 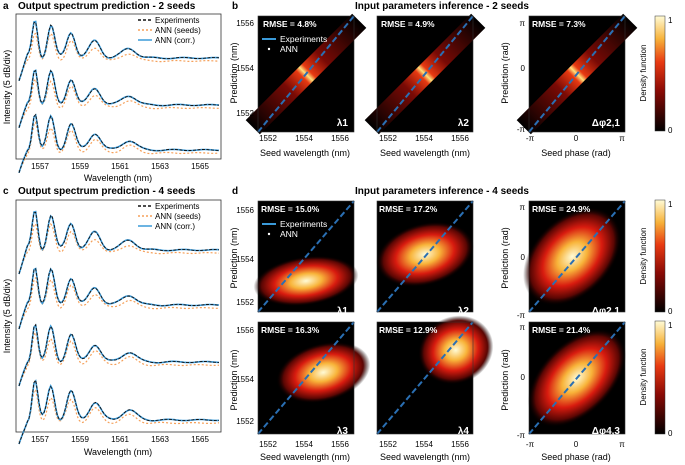 I want to click on ylabel-d1: Prediction (nm), so click(x=234, y=257).